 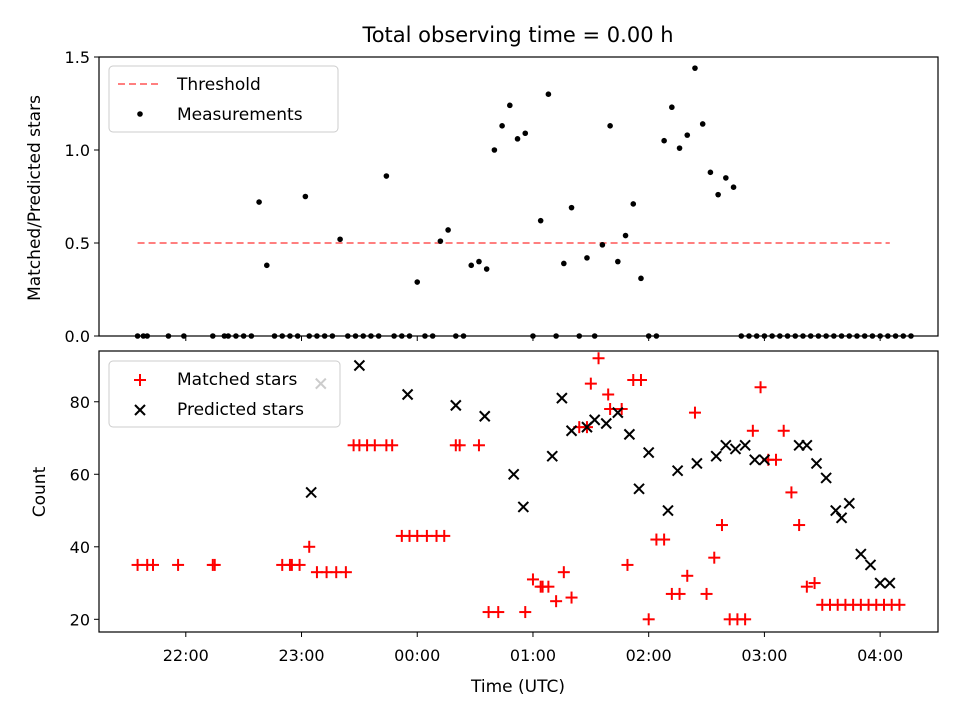 What do you see at coordinates (80, 547) in the screenshot?
I see `bottom-y-tick-label: 40` at bounding box center [80, 547].